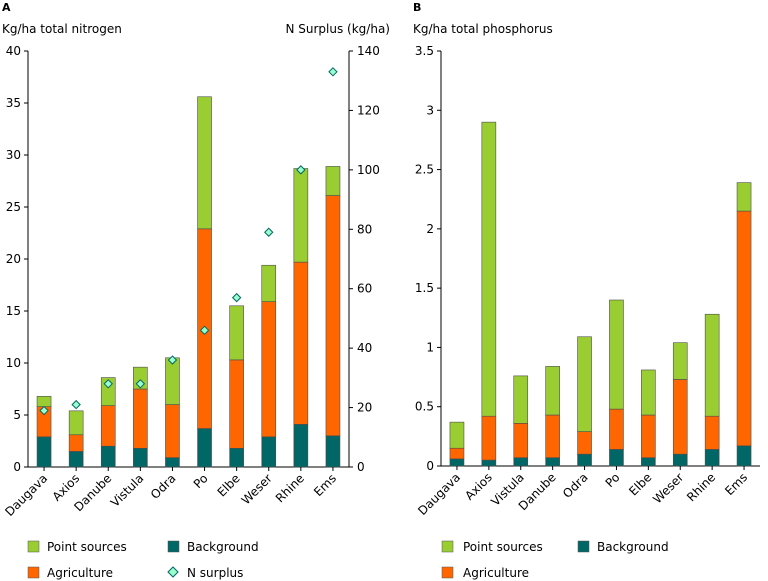  Describe the element at coordinates (364, 229) in the screenshot. I see `y2-tick-label: 80` at that location.